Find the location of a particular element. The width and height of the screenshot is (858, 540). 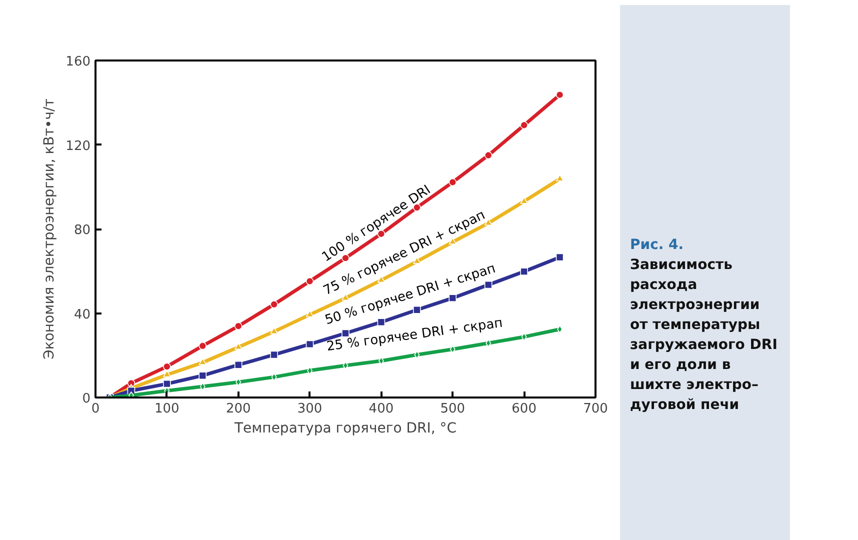

x-tick-label: 200 is located at coordinates (238, 409).